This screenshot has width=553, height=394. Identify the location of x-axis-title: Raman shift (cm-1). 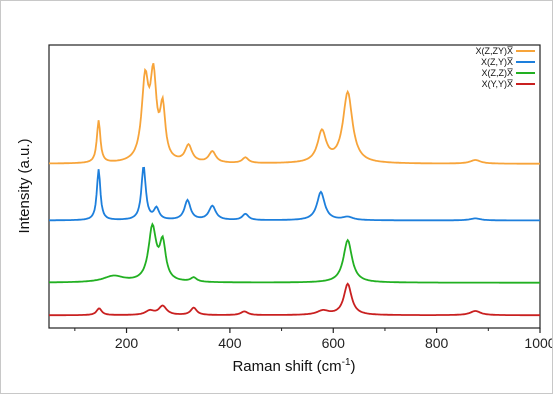
(293, 366).